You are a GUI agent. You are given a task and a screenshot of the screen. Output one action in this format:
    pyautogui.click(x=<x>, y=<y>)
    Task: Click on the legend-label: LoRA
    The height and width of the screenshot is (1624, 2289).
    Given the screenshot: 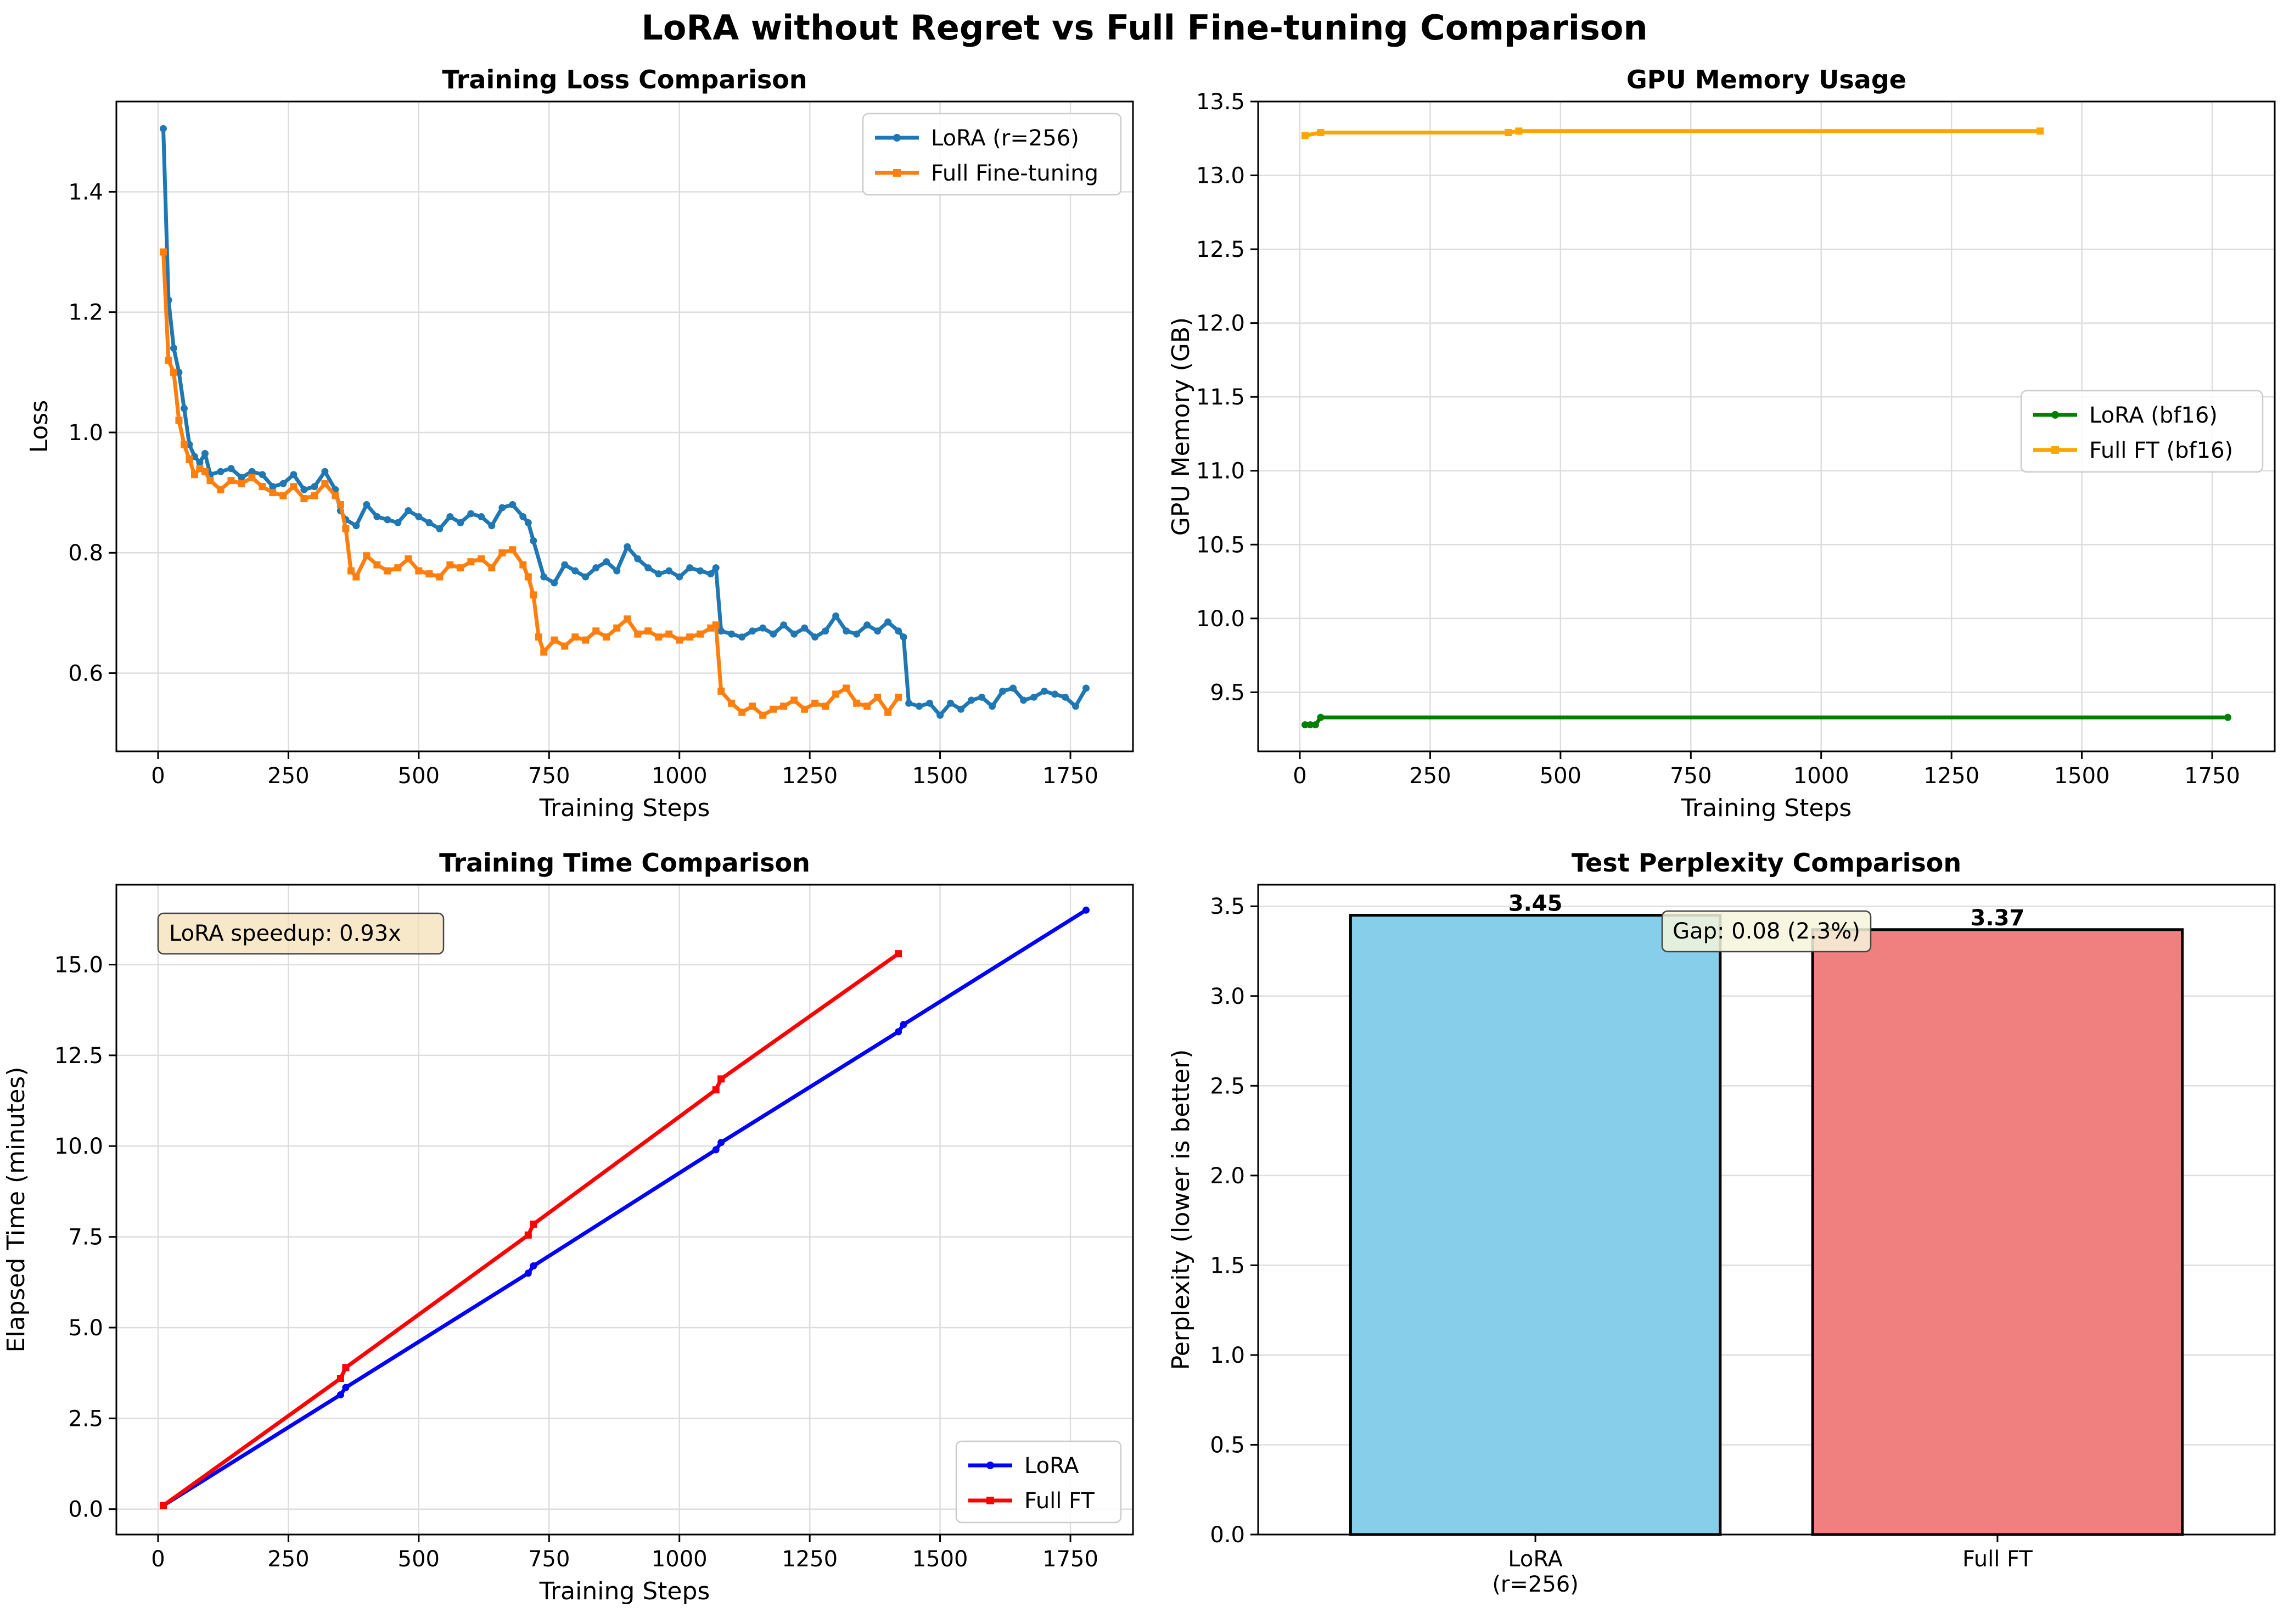 What is the action you would take?
    pyautogui.click(x=1051, y=1466)
    